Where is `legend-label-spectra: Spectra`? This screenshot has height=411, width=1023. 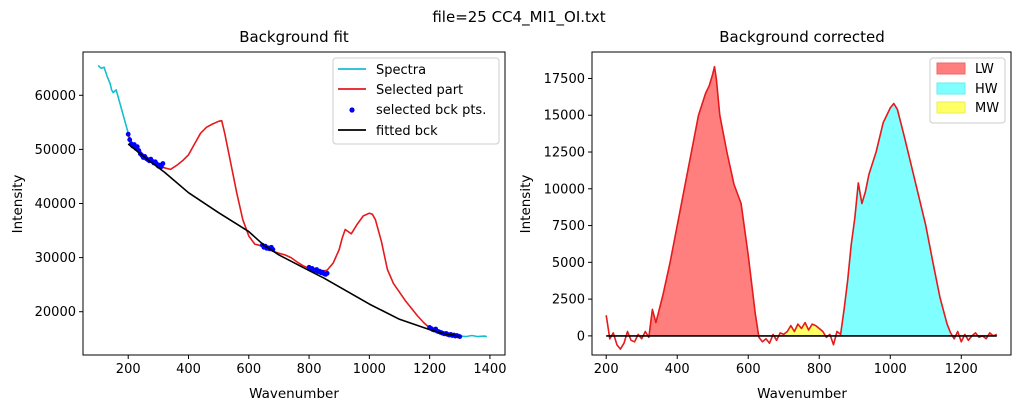 legend-label-spectra: Spectra is located at coordinates (401, 70).